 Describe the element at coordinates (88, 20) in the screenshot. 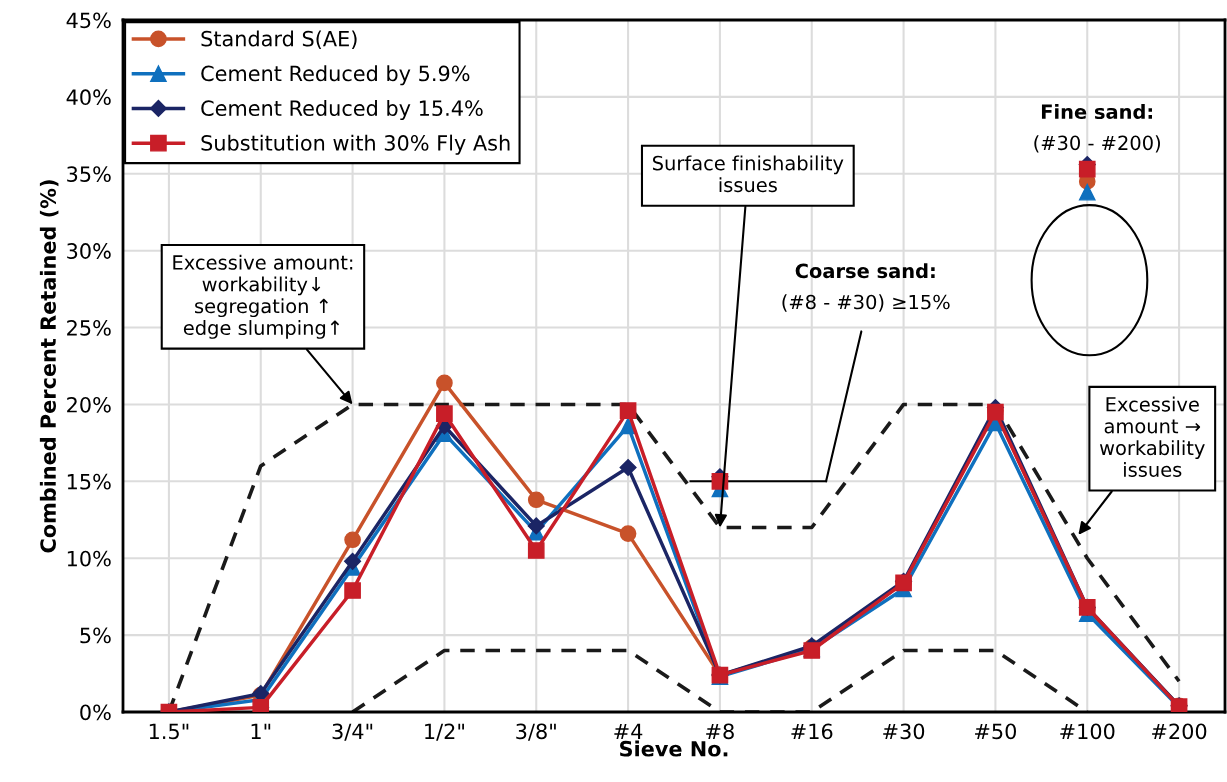

I see `y-tick-label: 45%` at that location.